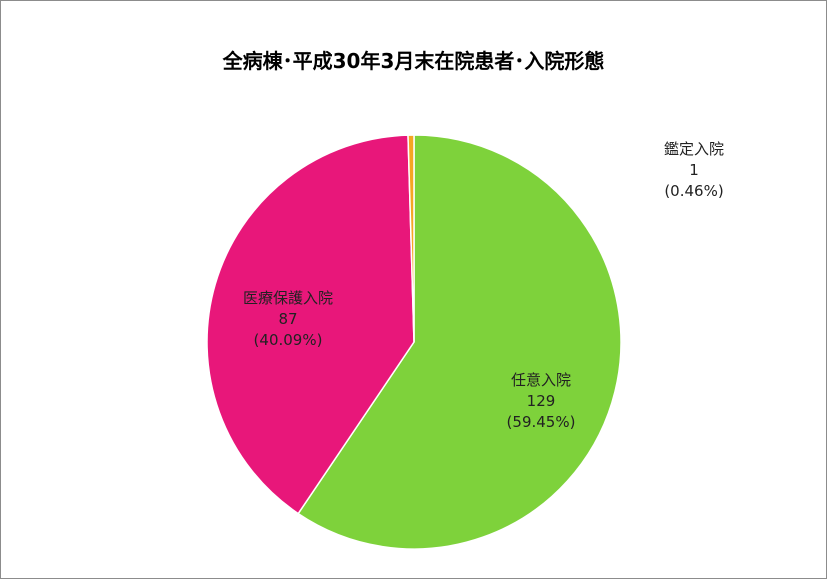  What do you see at coordinates (693, 149) in the screenshot?
I see `slice-name: 鑑定入院` at bounding box center [693, 149].